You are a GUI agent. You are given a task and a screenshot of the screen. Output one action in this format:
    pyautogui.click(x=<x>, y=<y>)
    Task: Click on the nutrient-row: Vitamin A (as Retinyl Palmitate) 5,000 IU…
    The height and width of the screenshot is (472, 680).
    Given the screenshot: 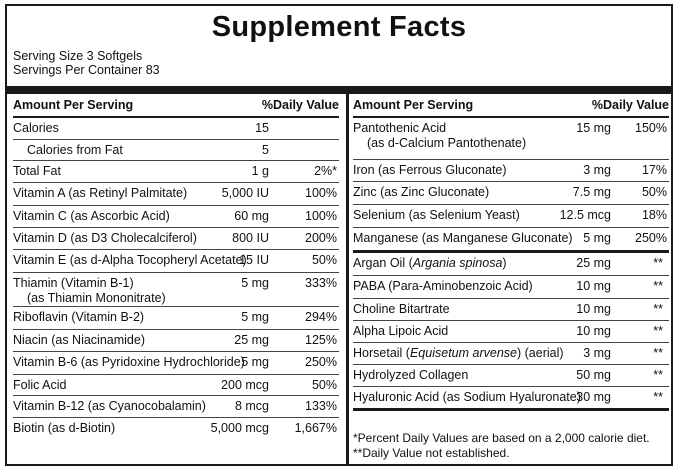 What is the action you would take?
    pyautogui.click(x=176, y=194)
    